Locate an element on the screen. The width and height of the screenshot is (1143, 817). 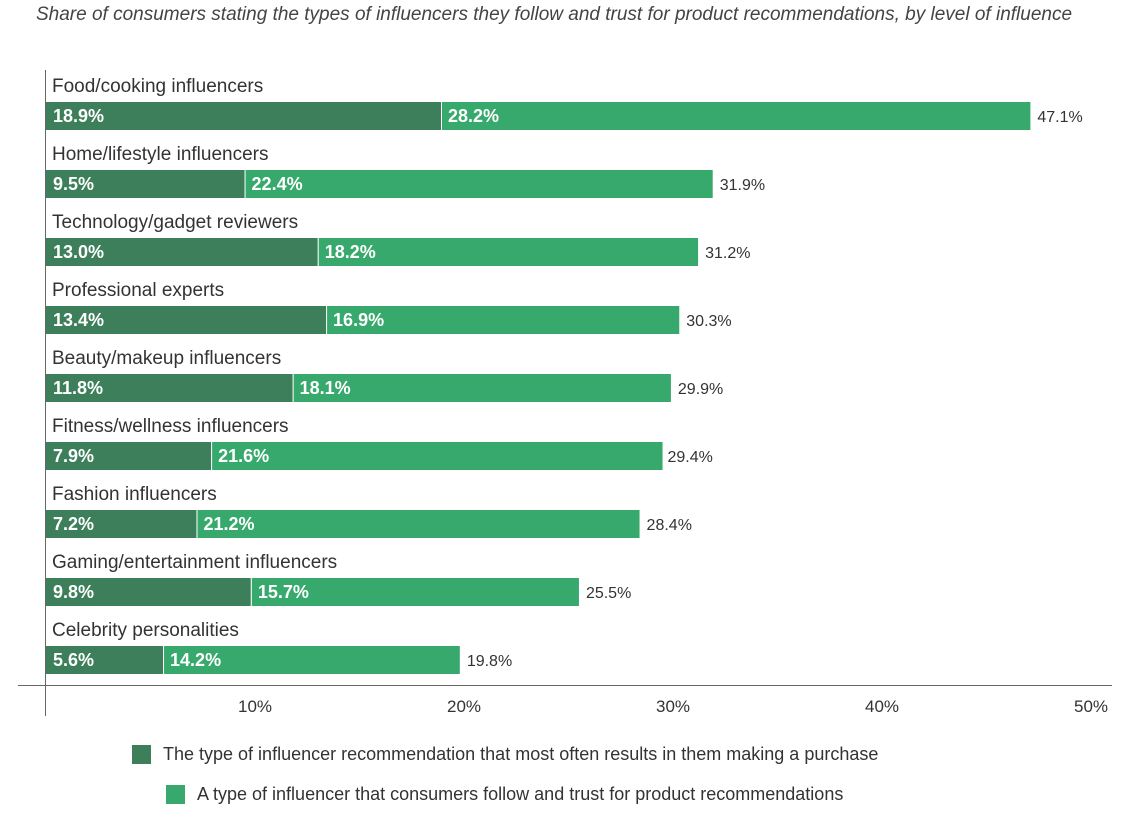
data-label-series2-celebrity-personalities: 14.2% is located at coordinates (195, 660).